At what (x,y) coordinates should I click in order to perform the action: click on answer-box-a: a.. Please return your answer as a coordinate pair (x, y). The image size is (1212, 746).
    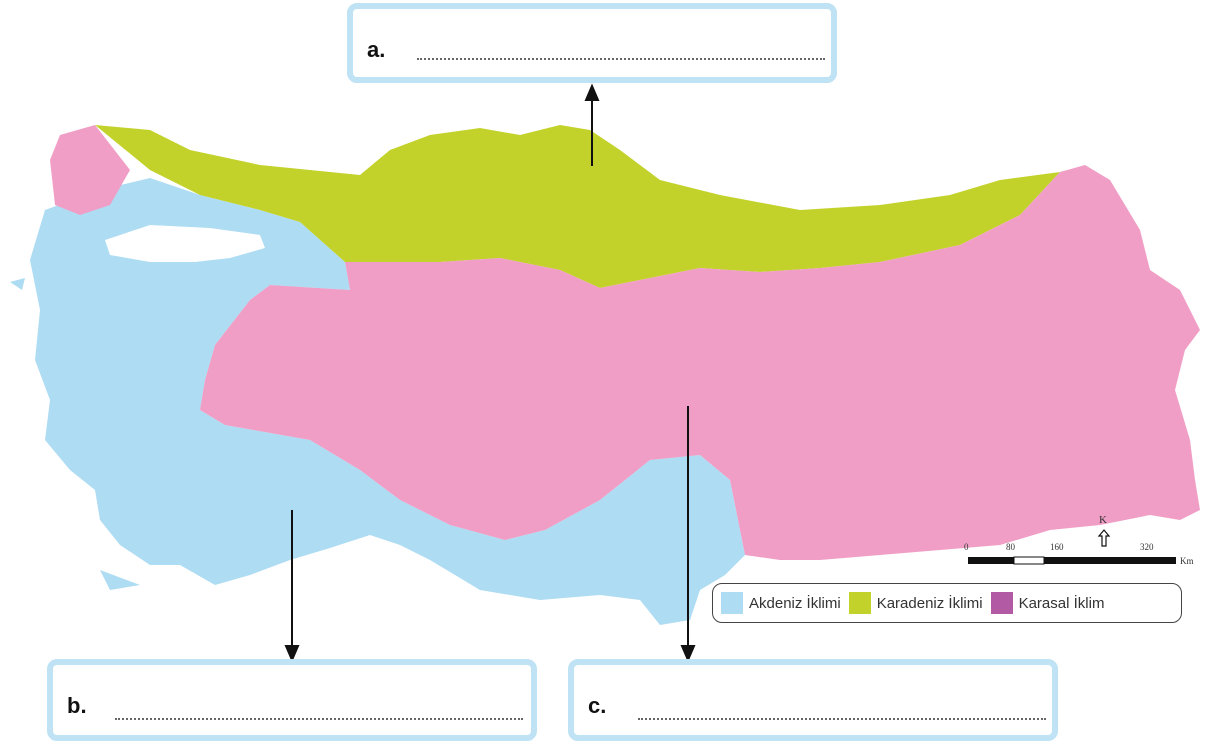
    Looking at the image, I should click on (592, 43).